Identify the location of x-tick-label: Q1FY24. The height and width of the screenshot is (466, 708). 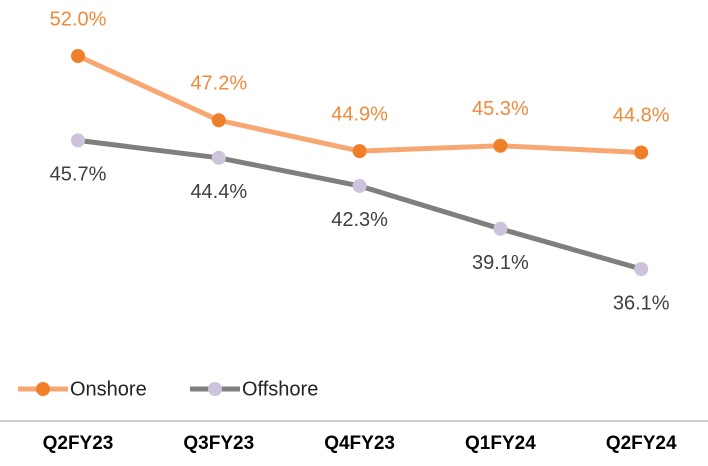
(500, 443).